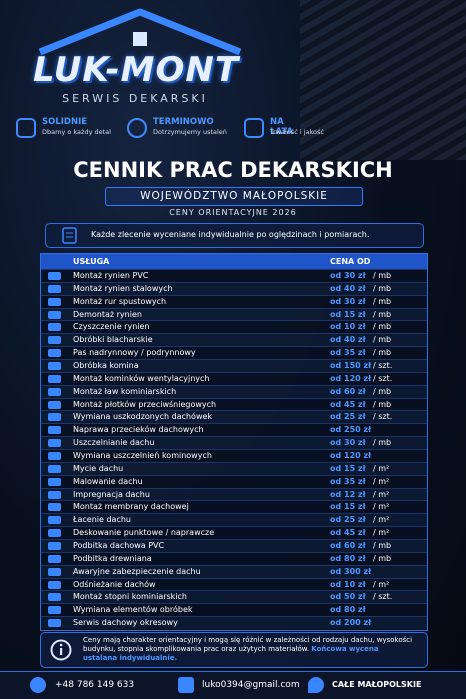 Image resolution: width=466 pixels, height=699 pixels. What do you see at coordinates (251, 685) in the screenshot?
I see `email: luko0394@gmail.com` at bounding box center [251, 685].